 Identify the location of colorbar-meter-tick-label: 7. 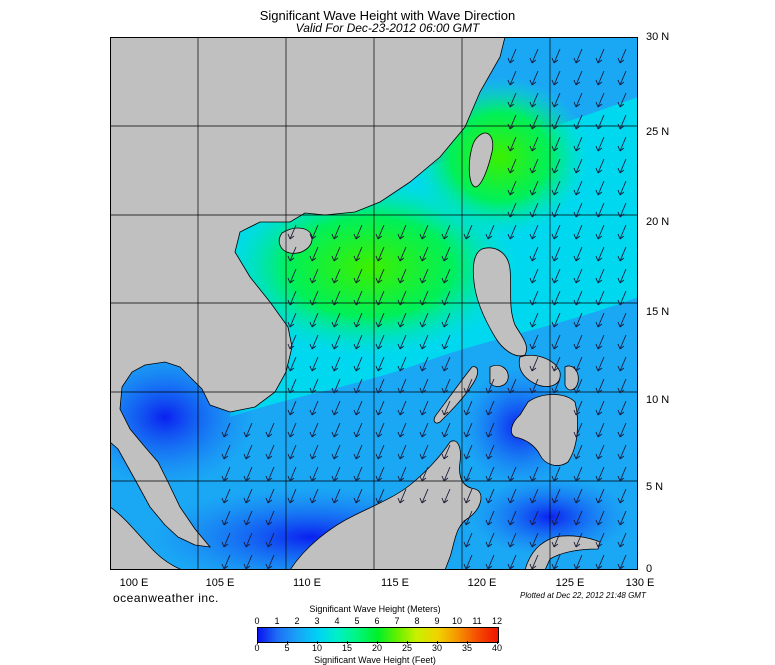
(397, 621).